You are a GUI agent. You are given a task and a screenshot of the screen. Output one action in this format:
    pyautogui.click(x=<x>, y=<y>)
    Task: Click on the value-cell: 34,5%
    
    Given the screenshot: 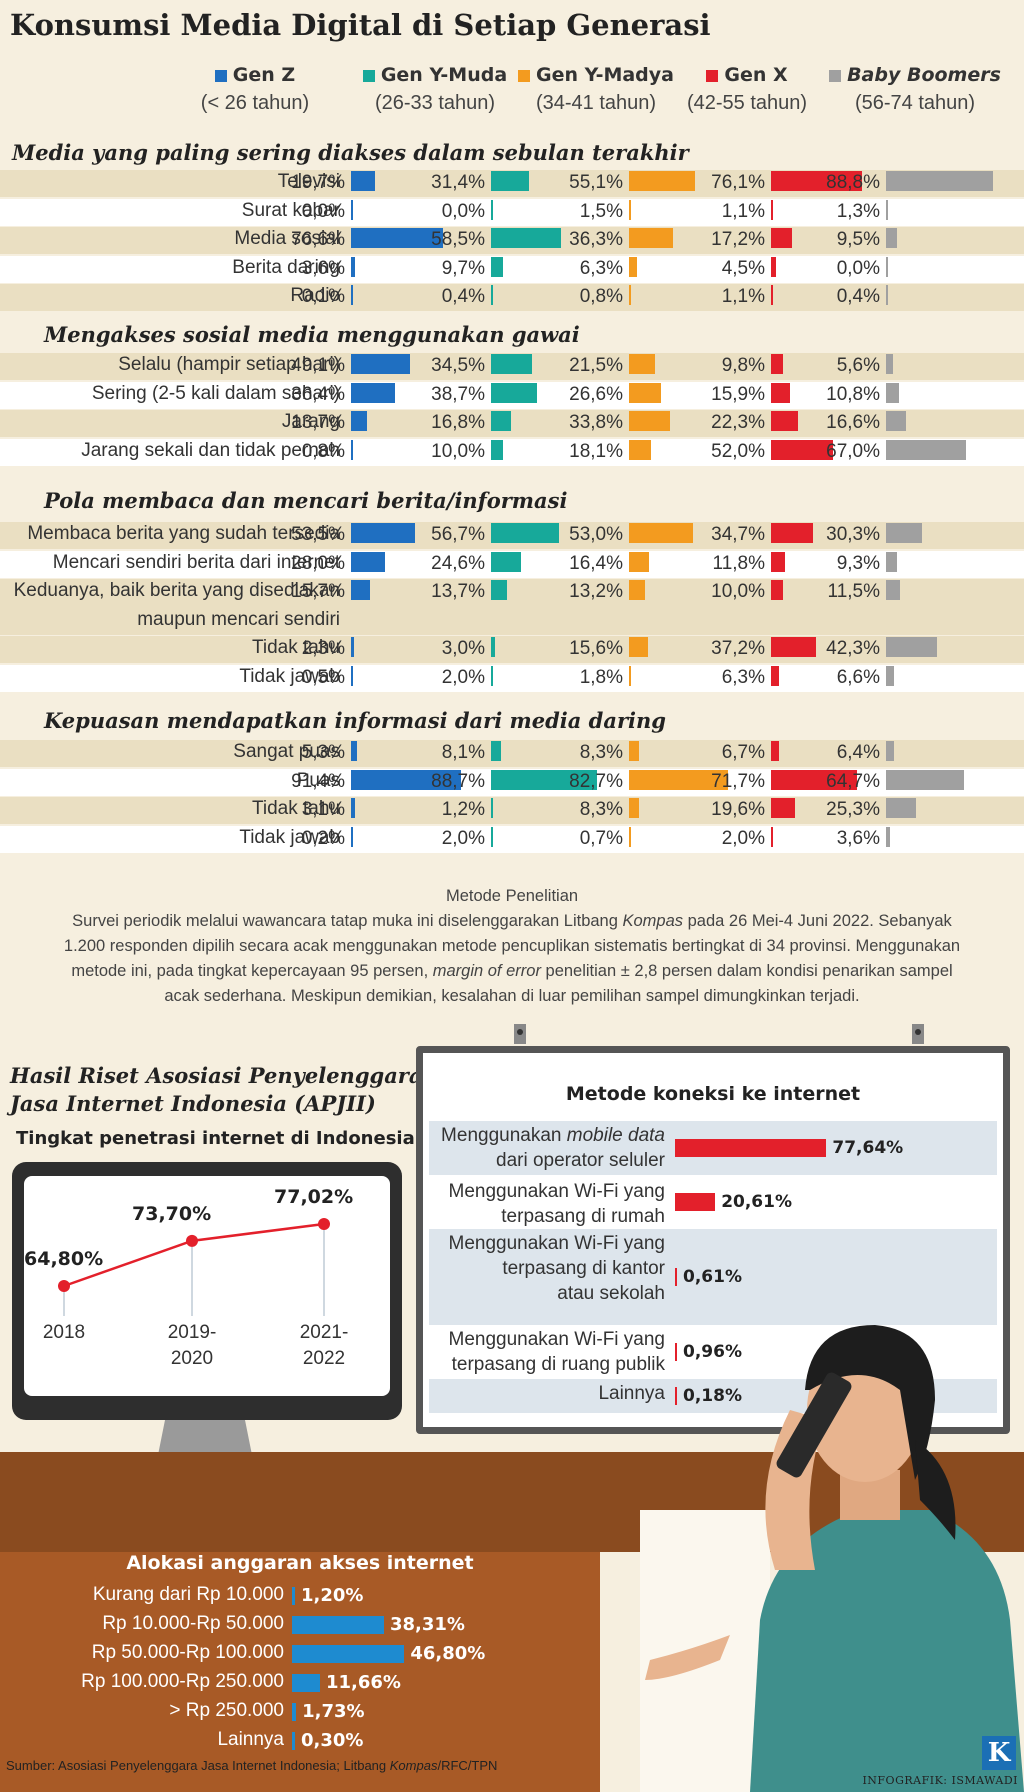 What is the action you would take?
    pyautogui.click(x=481, y=365)
    